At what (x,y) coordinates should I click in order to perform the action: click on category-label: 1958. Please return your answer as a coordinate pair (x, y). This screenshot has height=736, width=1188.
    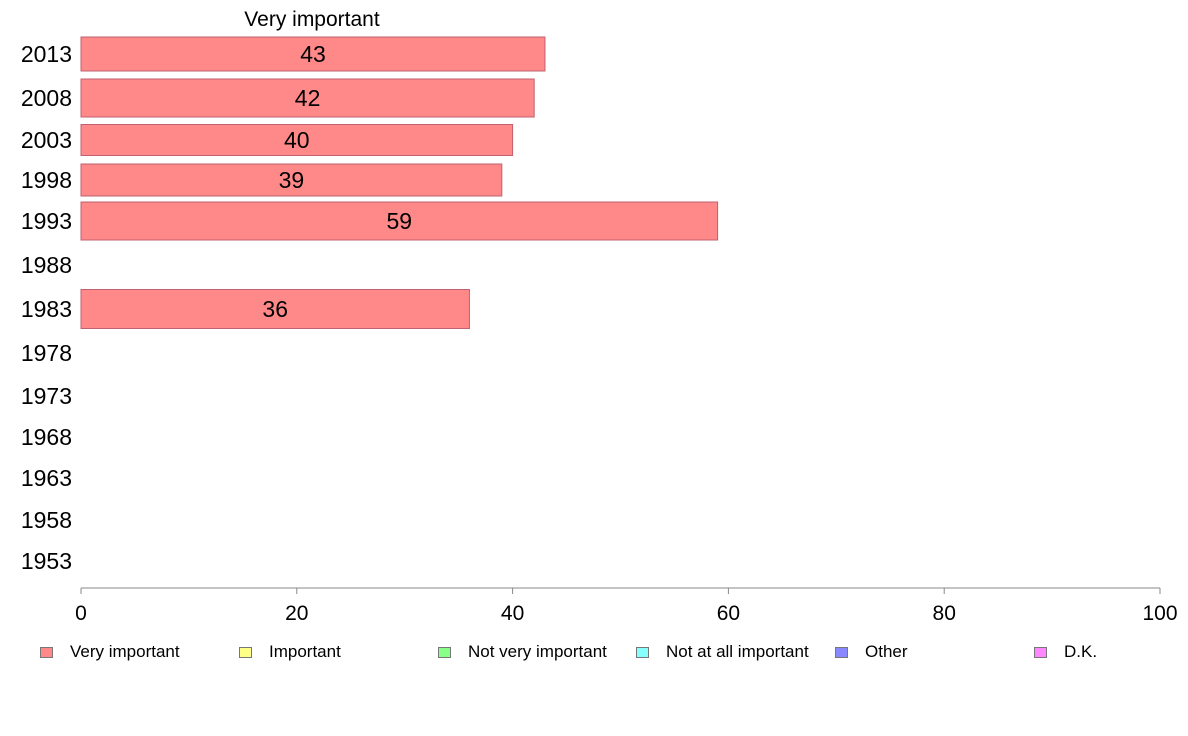
    Looking at the image, I should click on (46, 520).